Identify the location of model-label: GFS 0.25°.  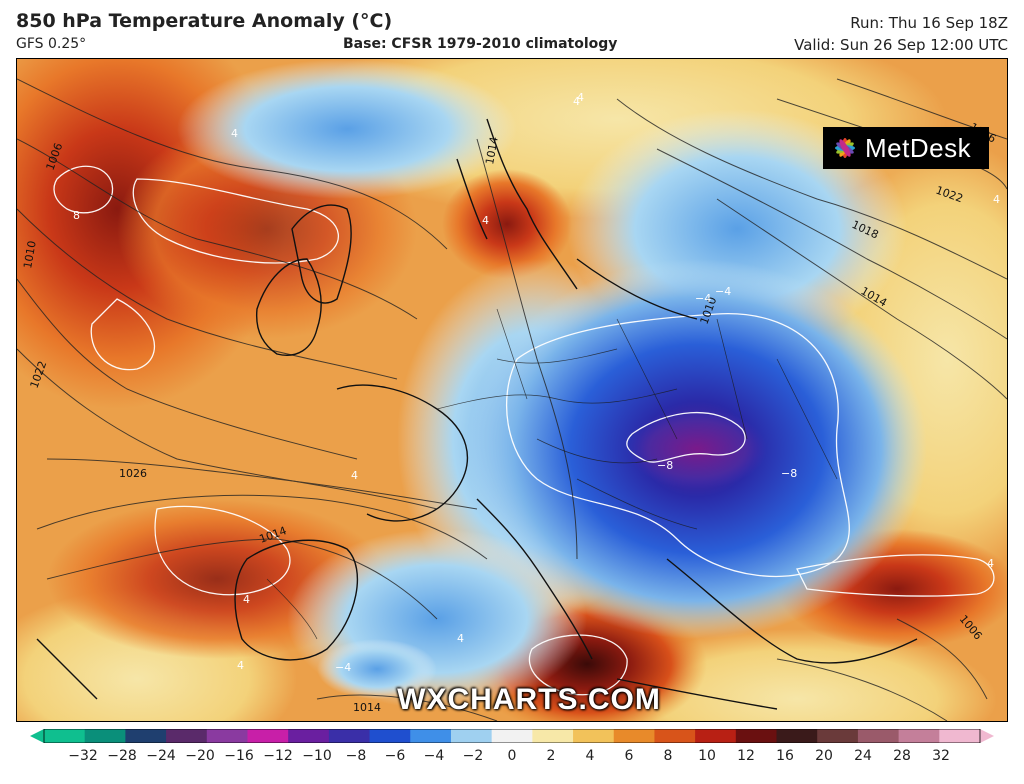
(51, 44).